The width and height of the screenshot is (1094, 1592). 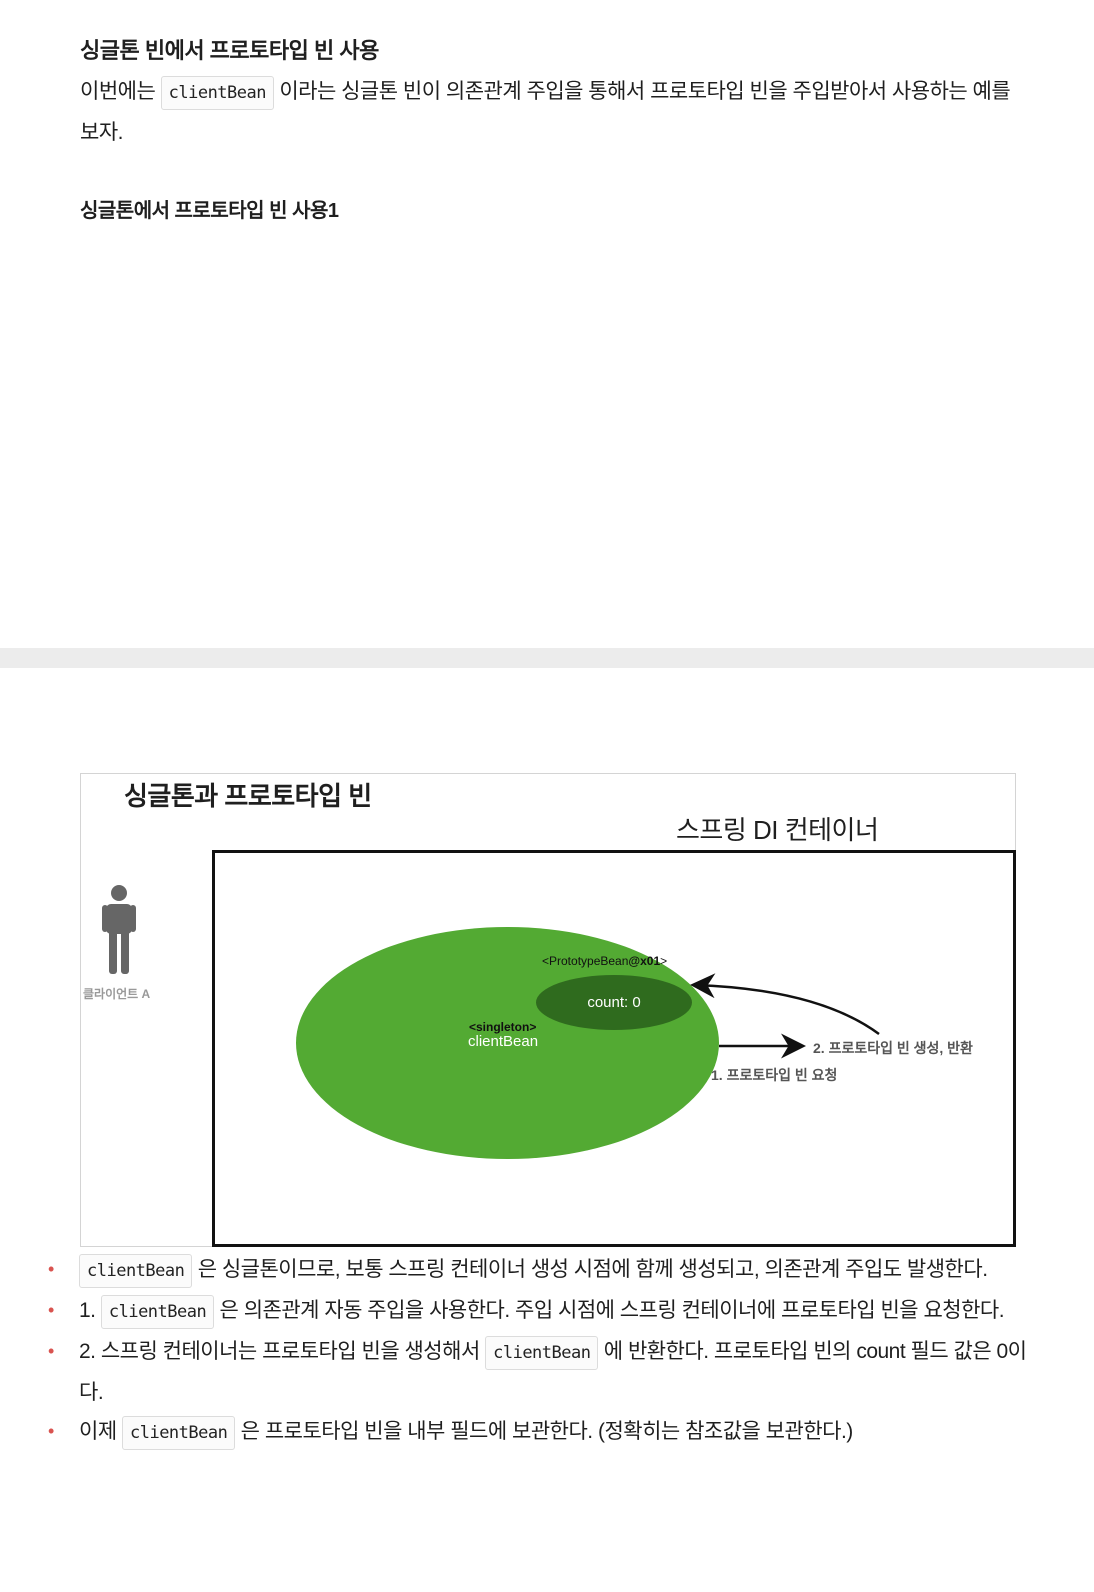 What do you see at coordinates (282, 1351) in the screenshot?
I see `item-prefix: 2. 스프링 컨테이너는 프로토타입 빈을 생성해서` at bounding box center [282, 1351].